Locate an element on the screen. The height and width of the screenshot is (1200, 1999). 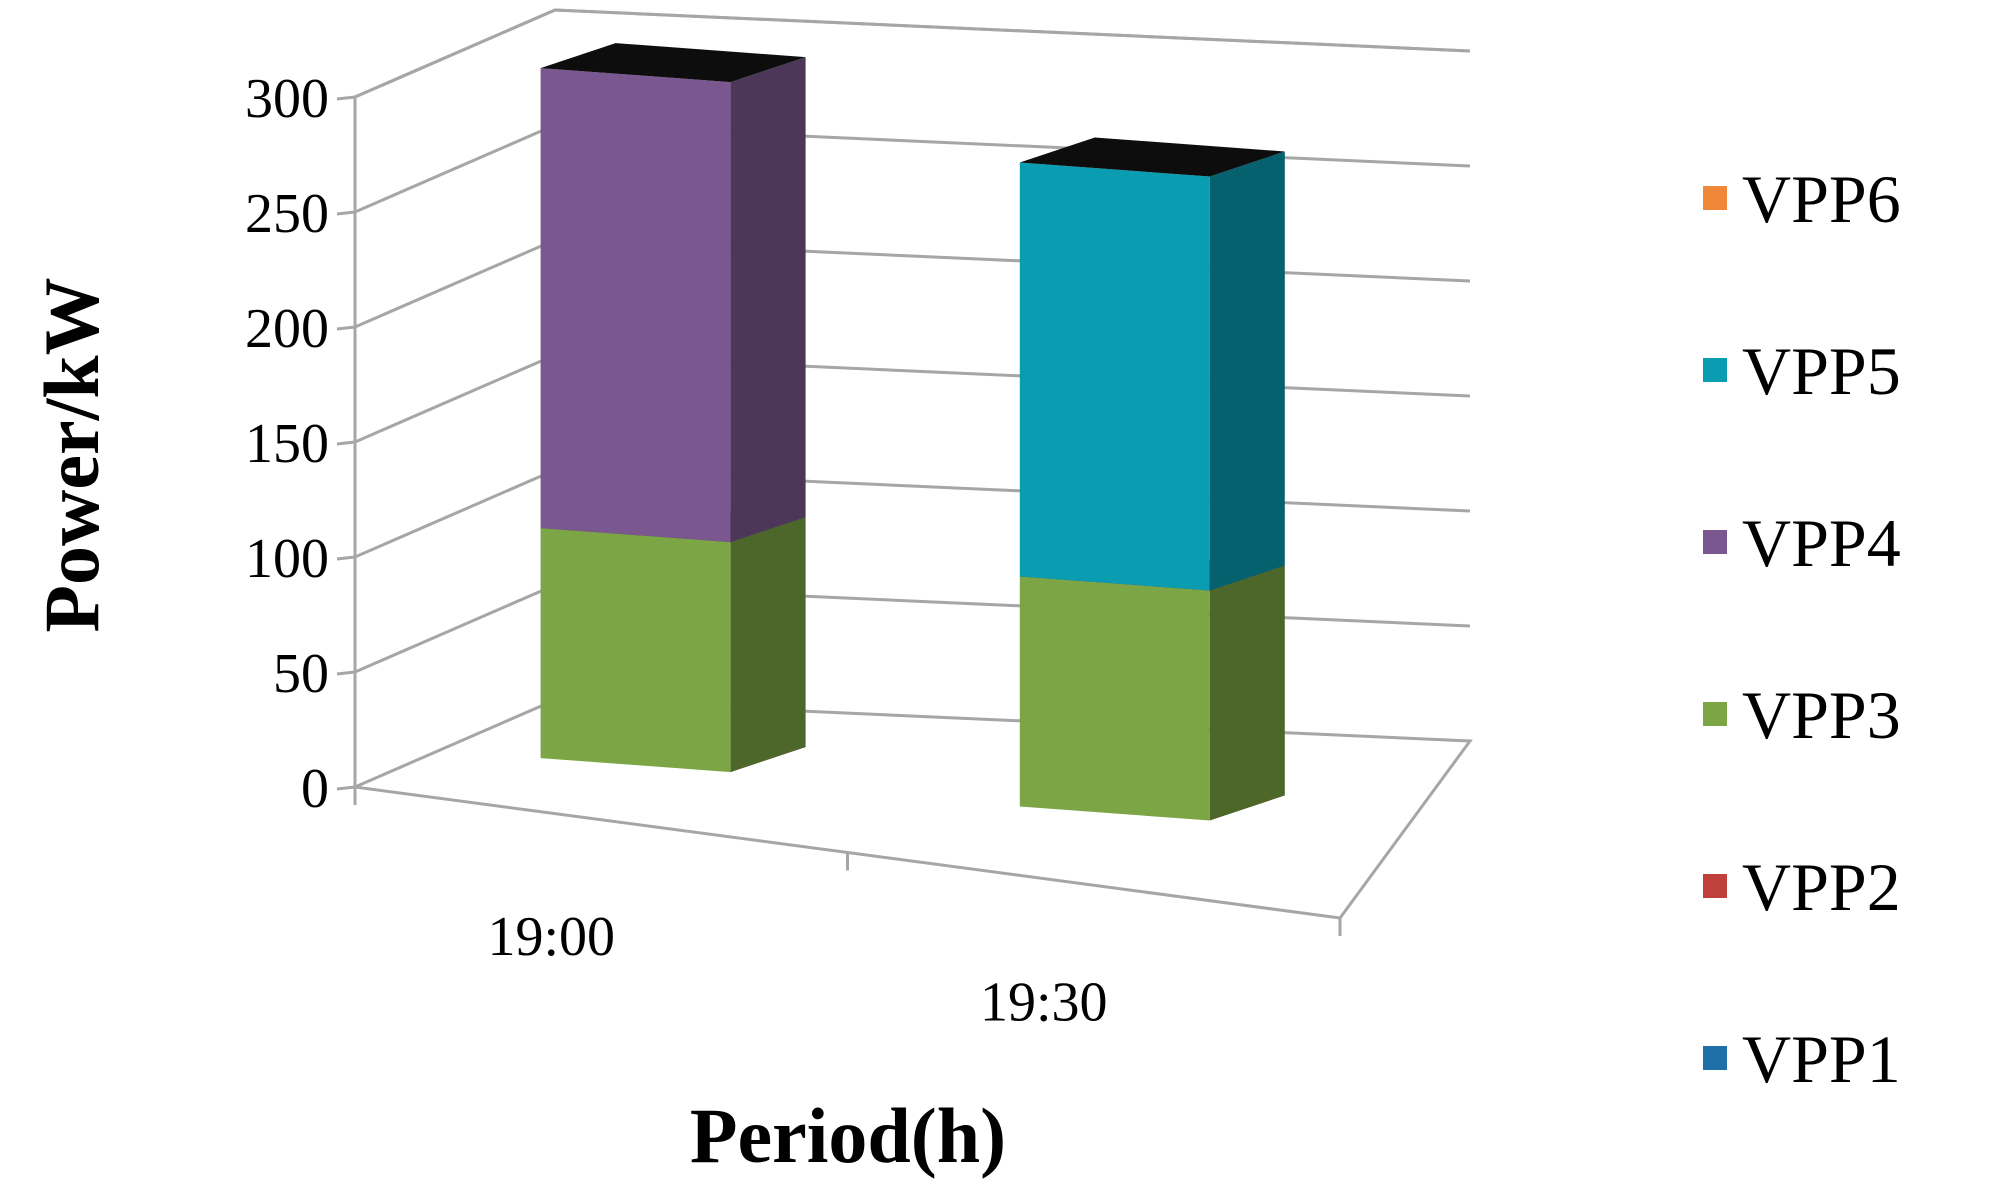
y-tick-label: 150 is located at coordinates (287, 444).